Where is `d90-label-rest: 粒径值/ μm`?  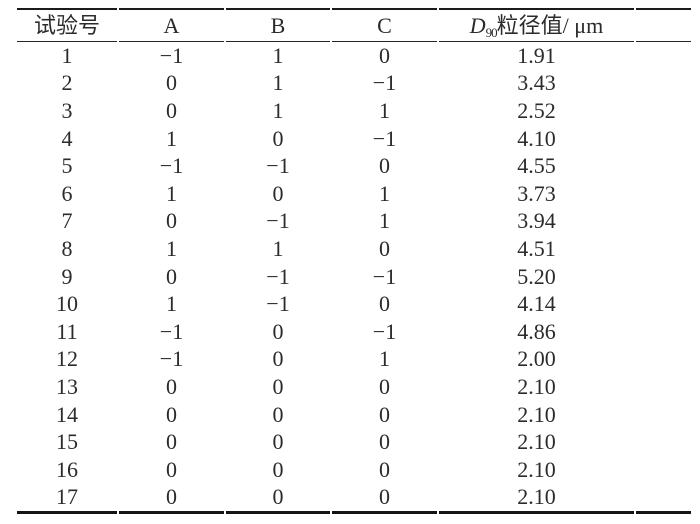
d90-label-rest: 粒径值/ μm is located at coordinates (550, 25).